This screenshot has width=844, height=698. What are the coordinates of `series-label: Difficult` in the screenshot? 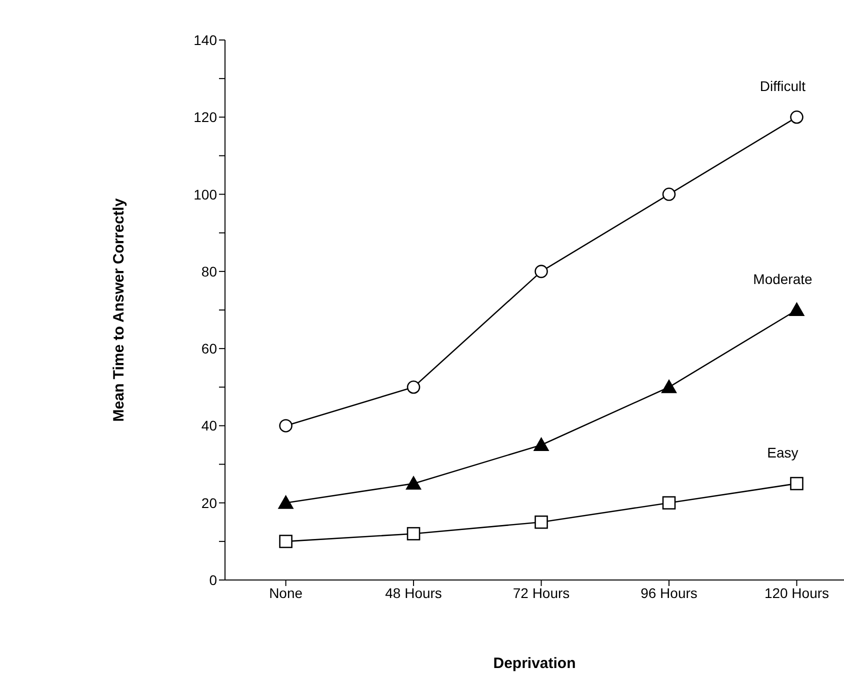 It's located at (783, 86).